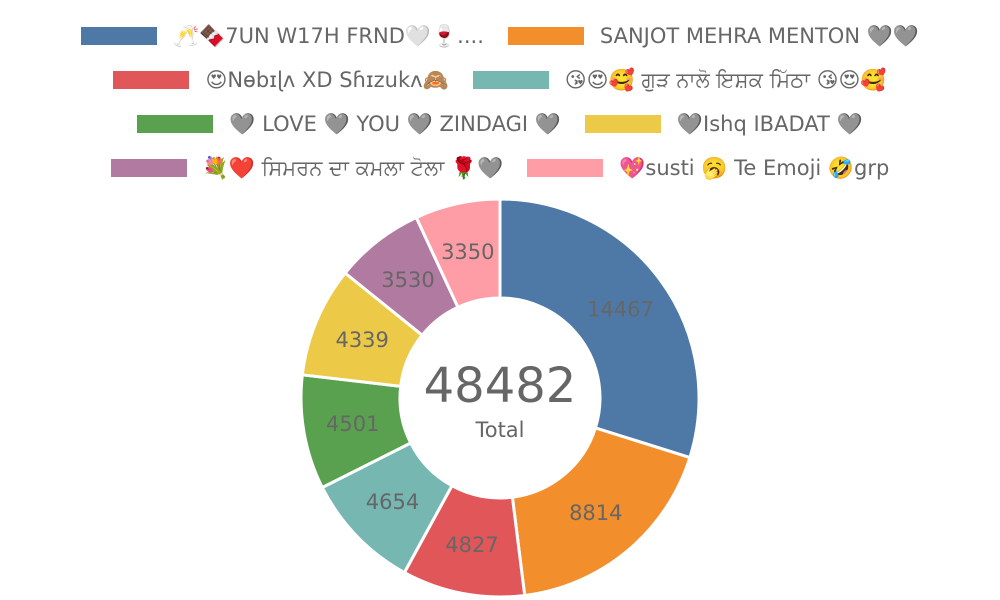  I want to click on legend-label: 💐❤️ ਸਿਮਰਨ ਦਾ ਕਮਲਾ ਟੋਲਾ 🌹🩶, so click(353, 167).